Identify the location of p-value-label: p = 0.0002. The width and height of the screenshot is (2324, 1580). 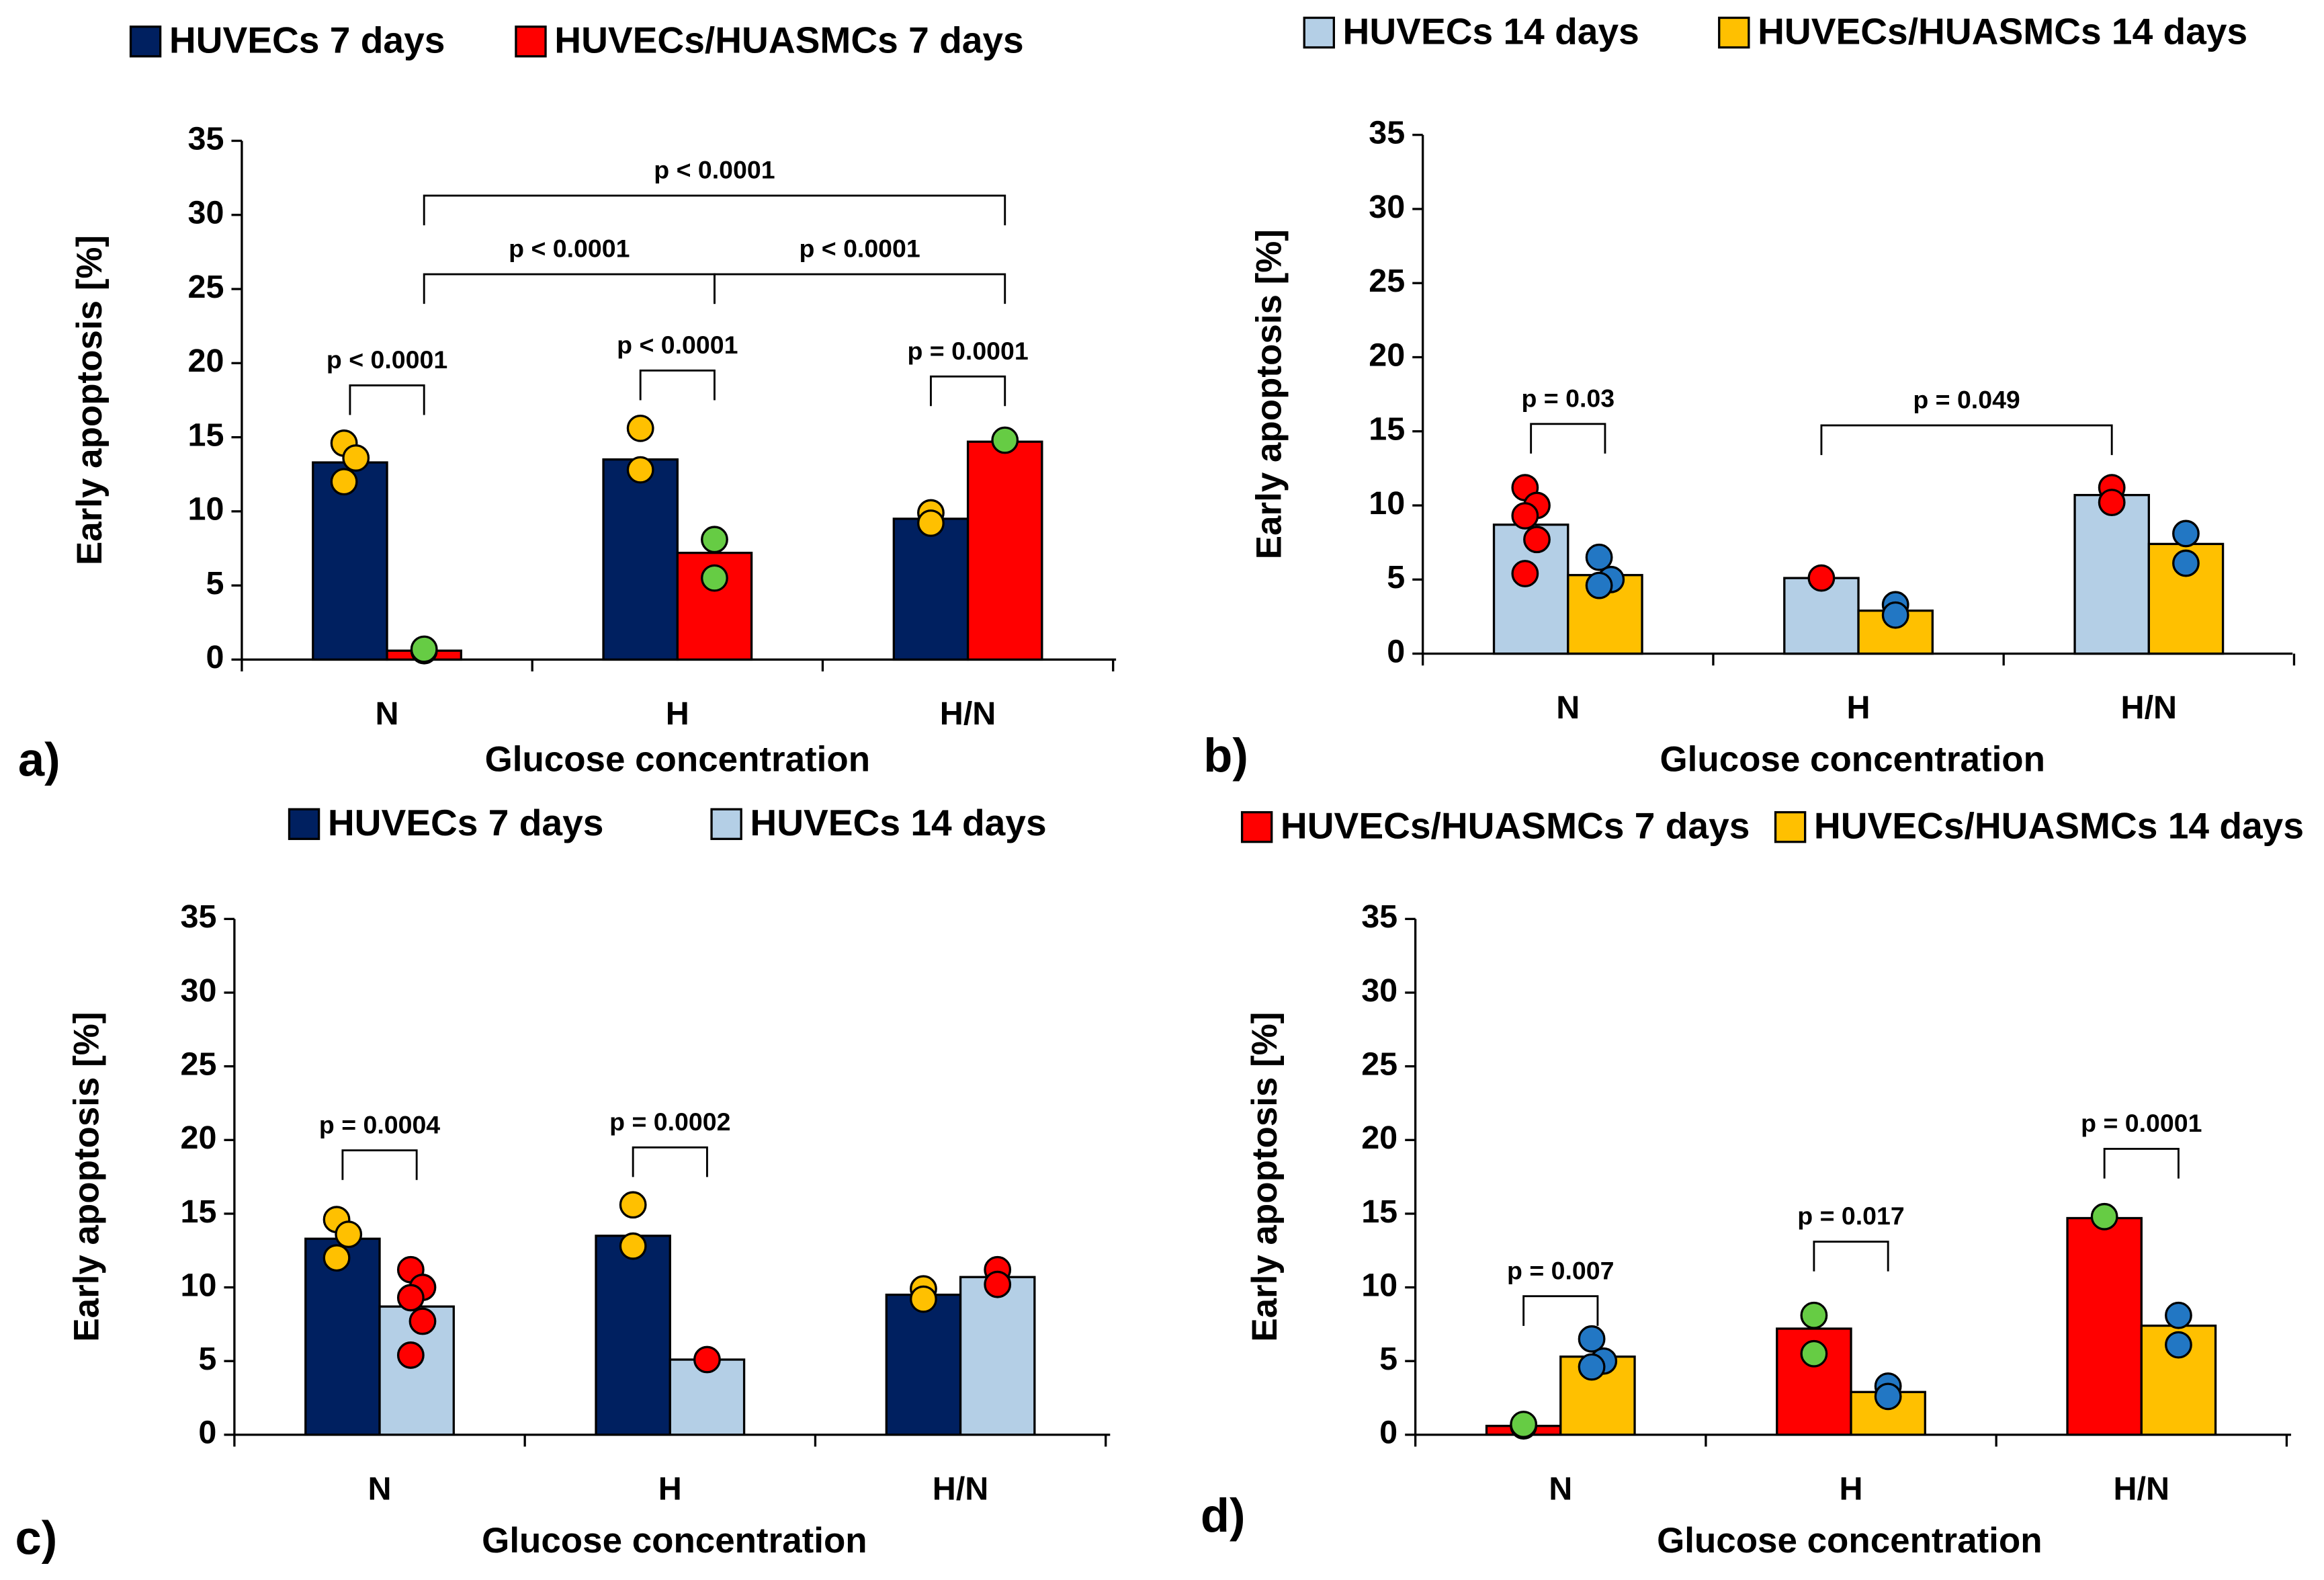
(669, 1122).